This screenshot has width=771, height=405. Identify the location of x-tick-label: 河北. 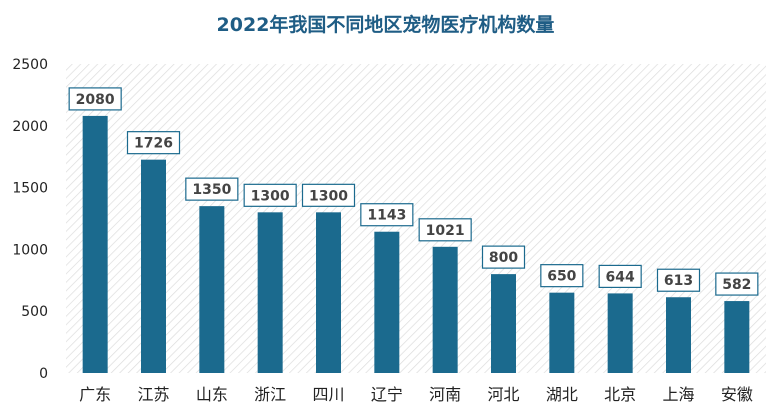
(503, 394).